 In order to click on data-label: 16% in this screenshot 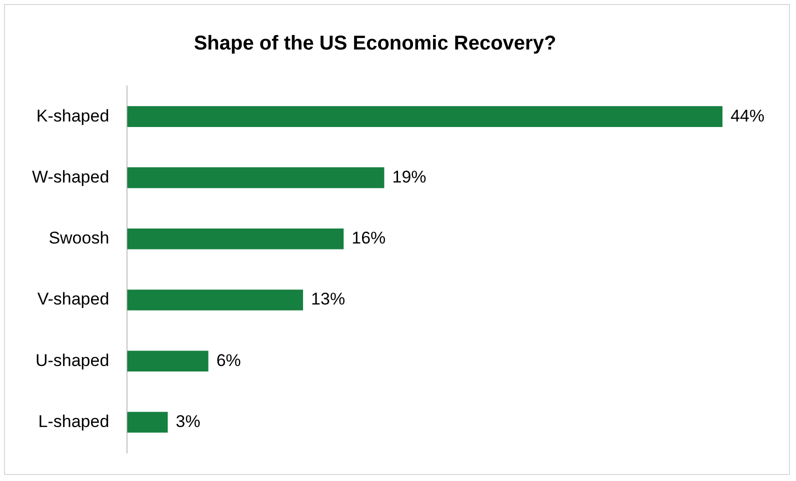, I will do `click(369, 238)`.